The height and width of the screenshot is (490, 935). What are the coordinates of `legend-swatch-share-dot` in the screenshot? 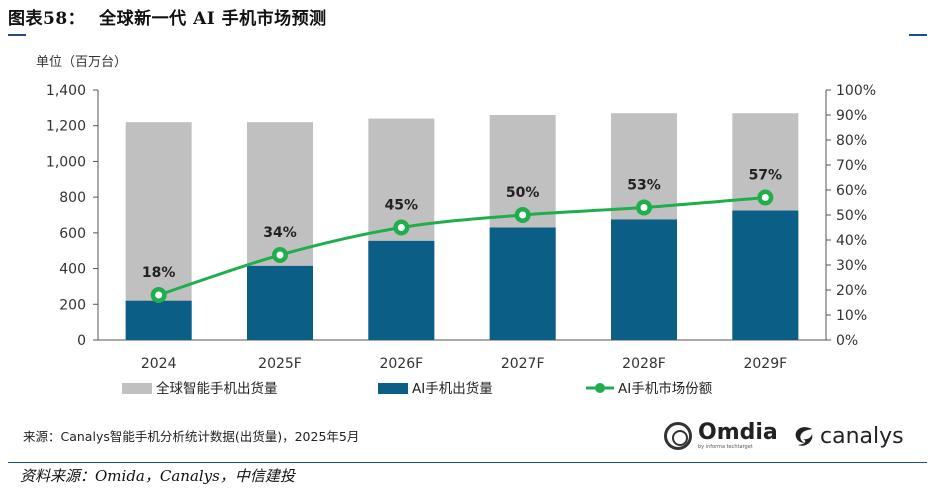 It's located at (600, 388).